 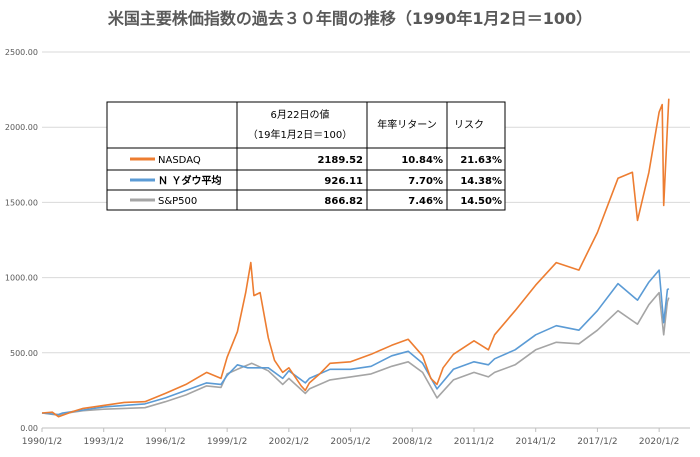 What do you see at coordinates (425, 201) in the screenshot?
I see `table-cell-return: 7.46%` at bounding box center [425, 201].